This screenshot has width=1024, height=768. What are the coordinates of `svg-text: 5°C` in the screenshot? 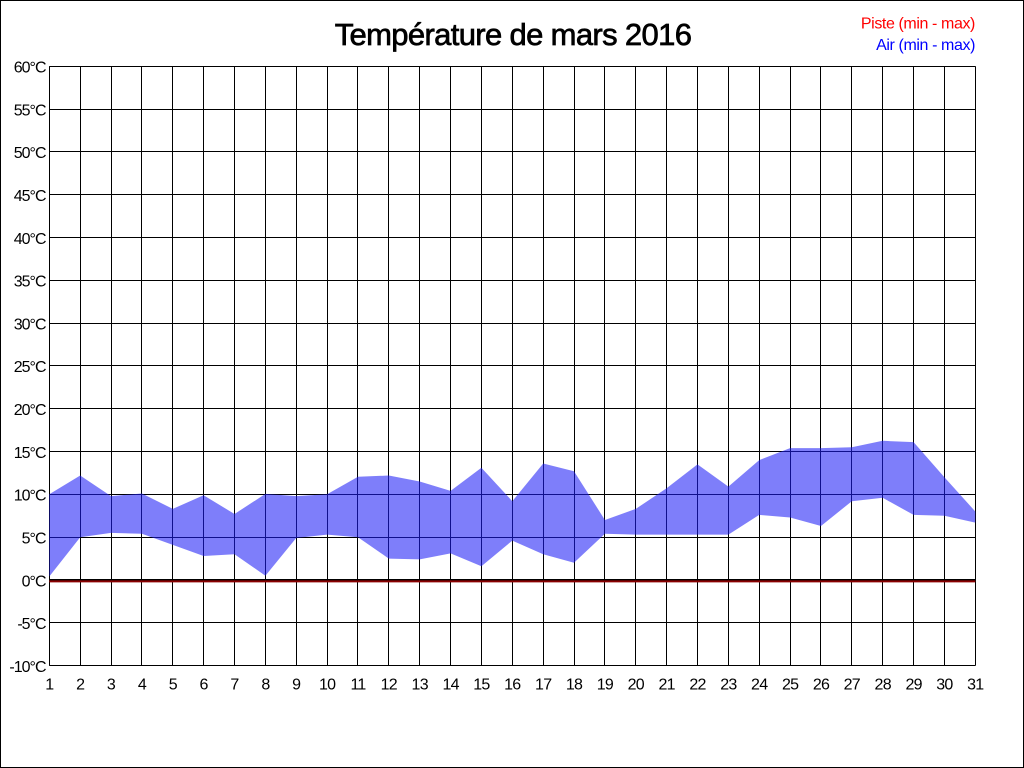 It's located at (34, 539).